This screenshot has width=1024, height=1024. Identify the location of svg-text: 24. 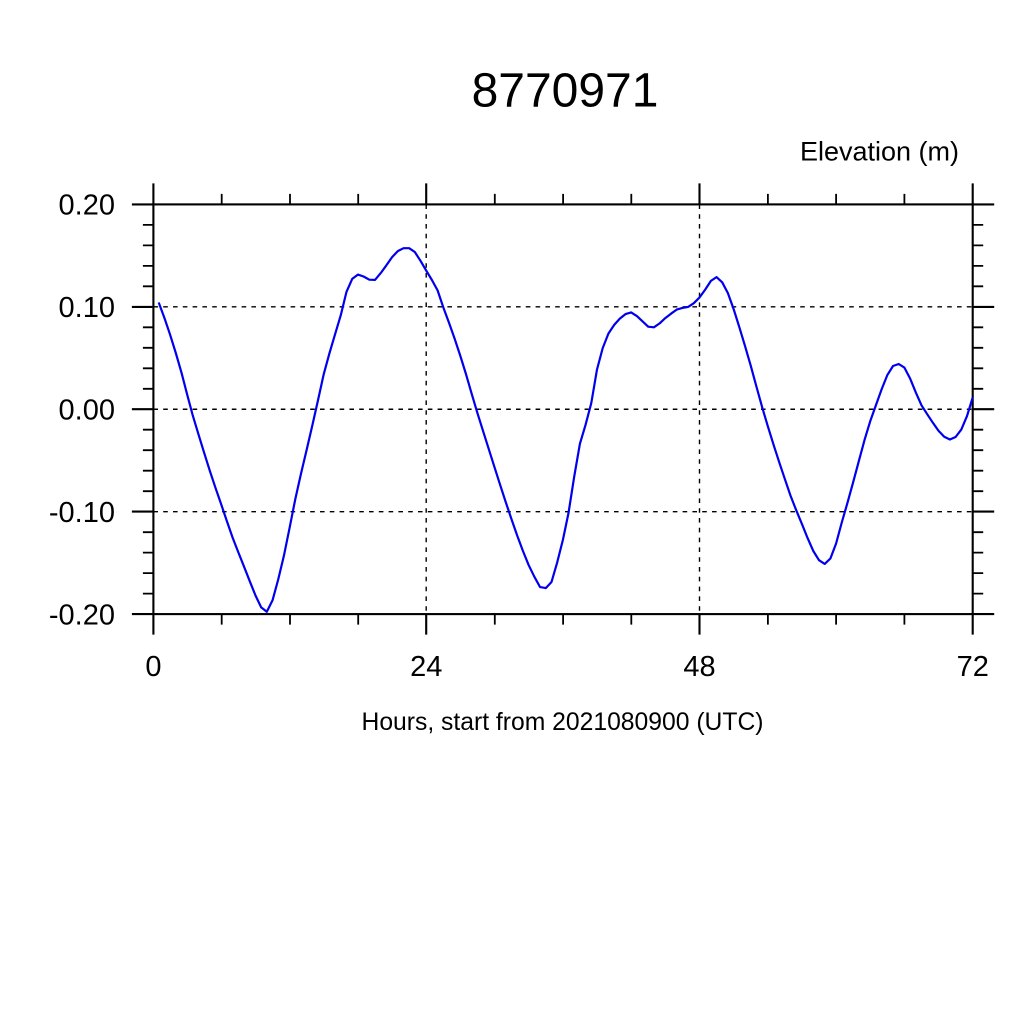
(426, 667).